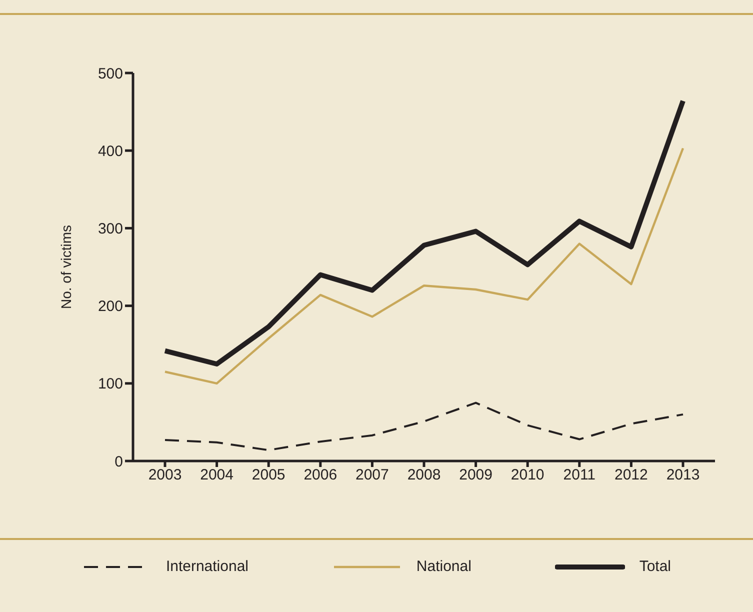  I want to click on x-tick-label: 2013, so click(683, 475).